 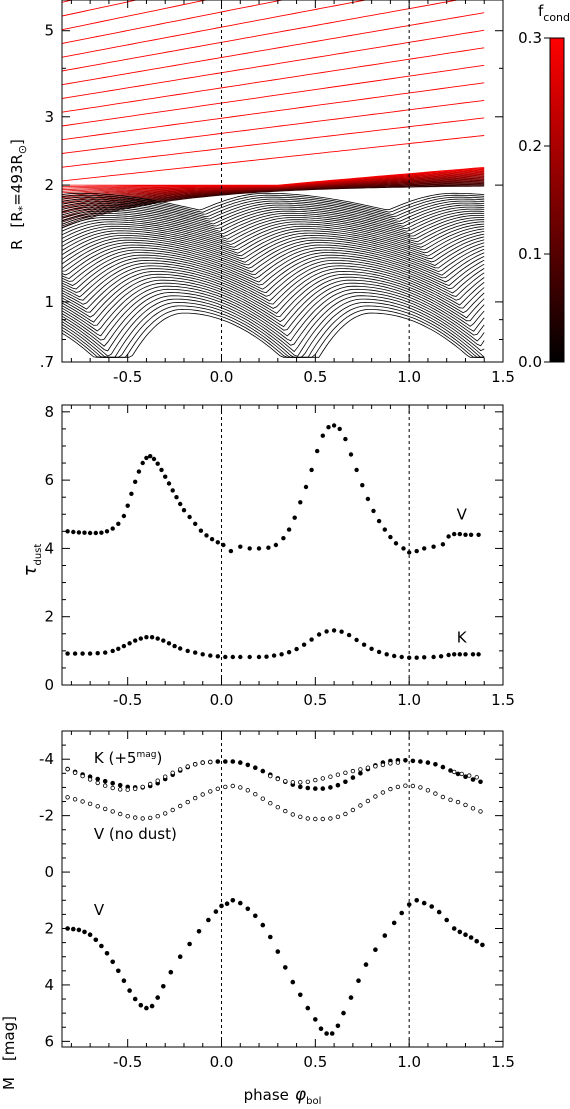 What do you see at coordinates (273, 644) in the screenshot?
I see `series-k-points` at bounding box center [273, 644].